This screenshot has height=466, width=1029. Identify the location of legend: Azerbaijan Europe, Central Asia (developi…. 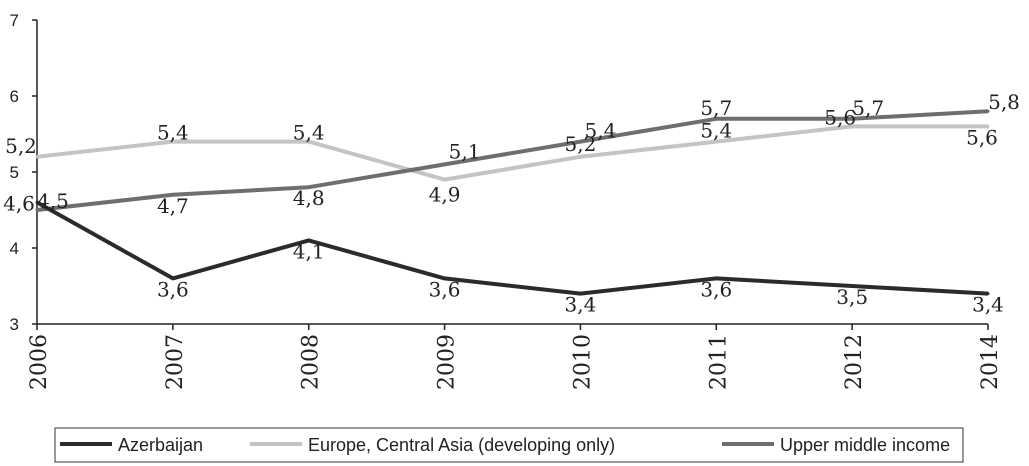
(509, 445).